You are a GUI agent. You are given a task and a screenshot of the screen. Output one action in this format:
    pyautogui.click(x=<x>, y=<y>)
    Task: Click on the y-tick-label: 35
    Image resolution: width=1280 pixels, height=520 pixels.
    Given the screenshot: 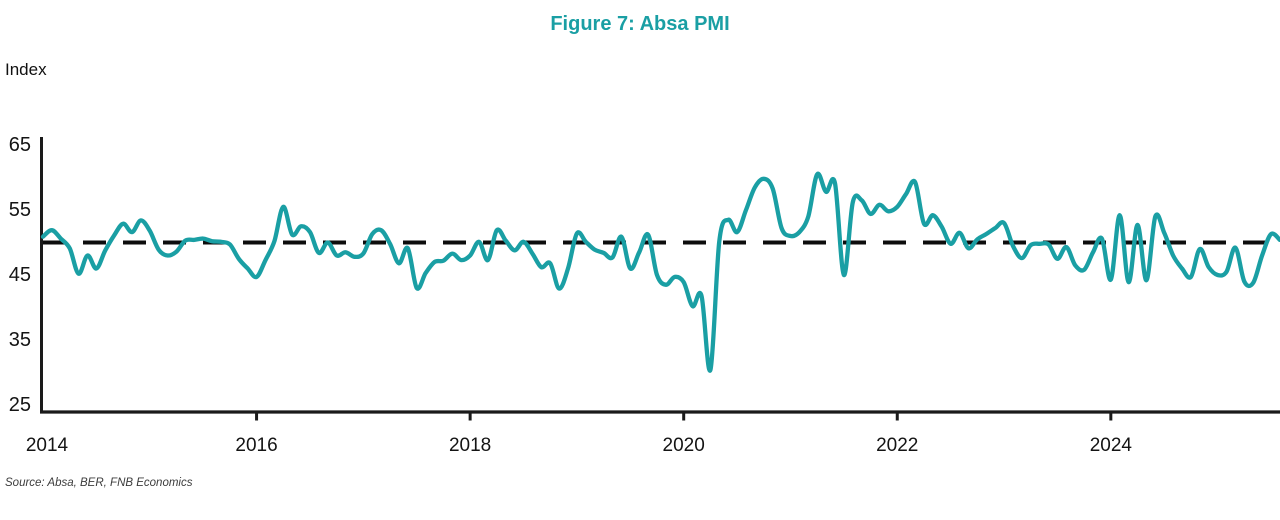 What is the action you would take?
    pyautogui.click(x=19, y=340)
    